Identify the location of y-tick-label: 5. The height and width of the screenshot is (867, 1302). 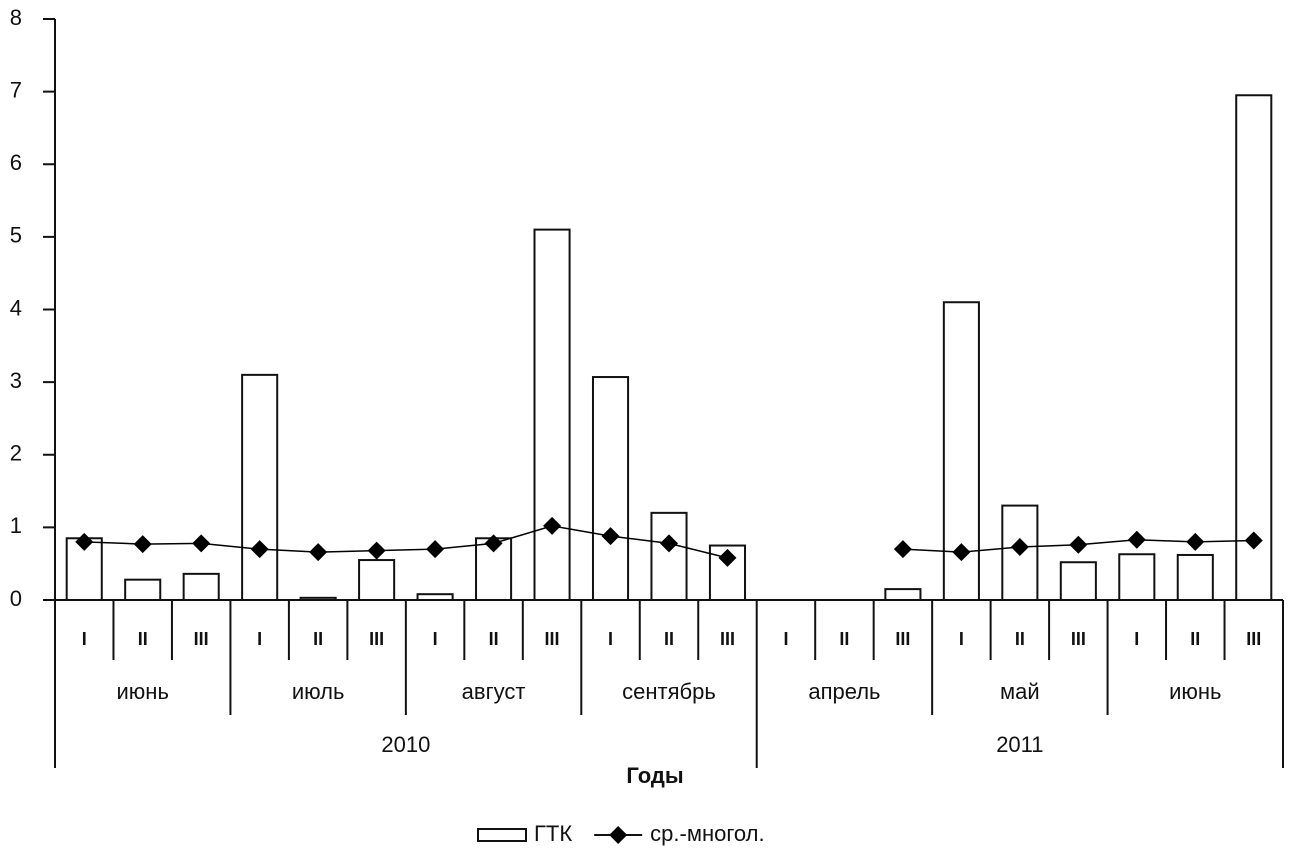
(16, 235).